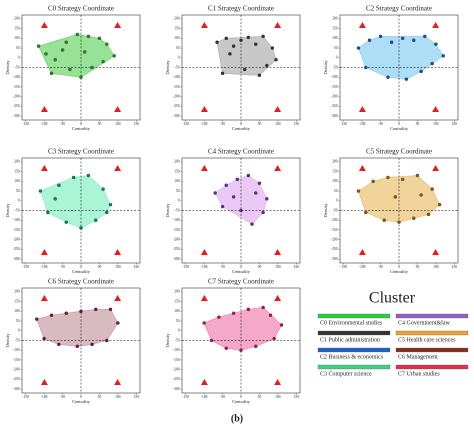  I want to click on panel-title: C2 Strategy Coordinate, so click(399, 9).